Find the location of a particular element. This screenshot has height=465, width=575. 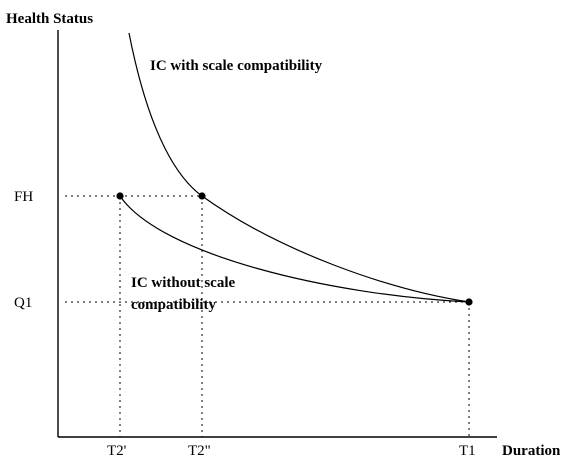

y-tick-fh: FH is located at coordinates (23, 197).